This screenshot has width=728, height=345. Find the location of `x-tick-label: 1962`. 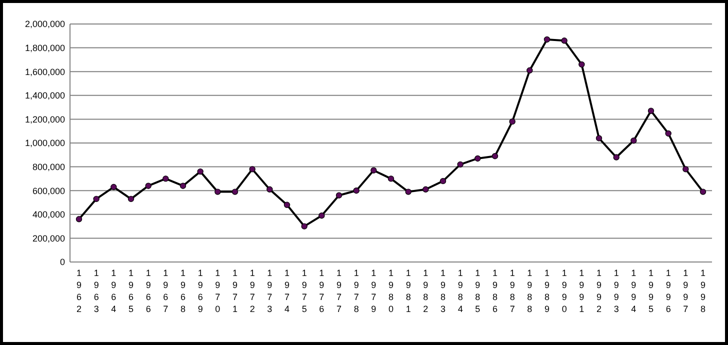

x-tick-label: 1962 is located at coordinates (79, 291).